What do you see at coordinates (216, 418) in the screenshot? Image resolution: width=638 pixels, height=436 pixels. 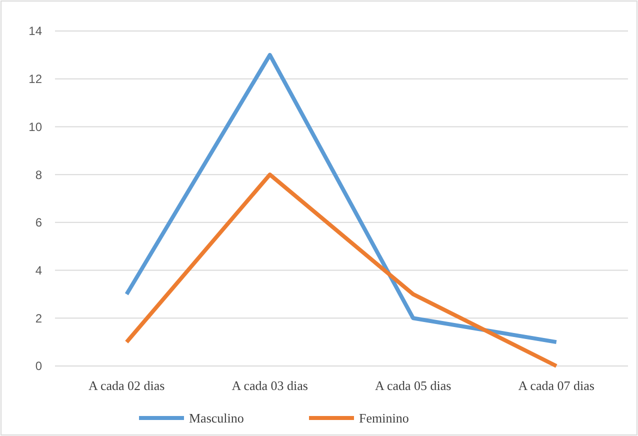 I see `legend-label: Masculino` at bounding box center [216, 418].